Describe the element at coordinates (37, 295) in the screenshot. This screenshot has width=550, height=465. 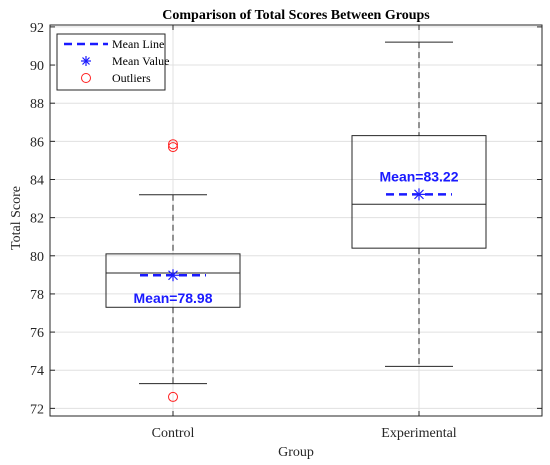
I see `y-tick-label: 78` at that location.